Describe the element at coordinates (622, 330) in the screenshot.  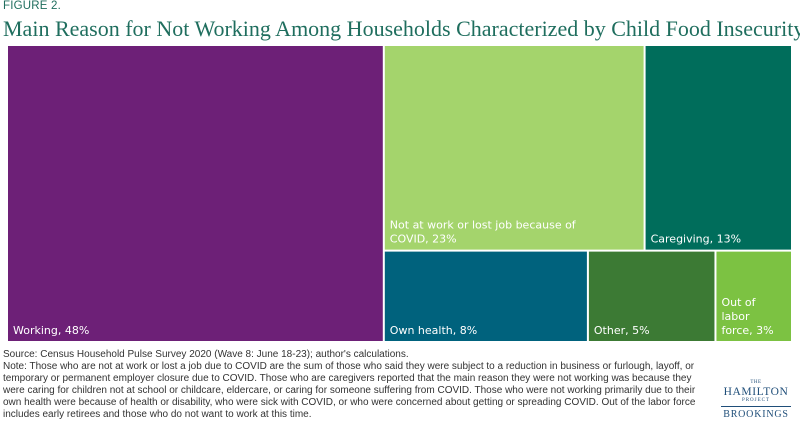
I see `treemap-label-4: Other, 5%` at that location.